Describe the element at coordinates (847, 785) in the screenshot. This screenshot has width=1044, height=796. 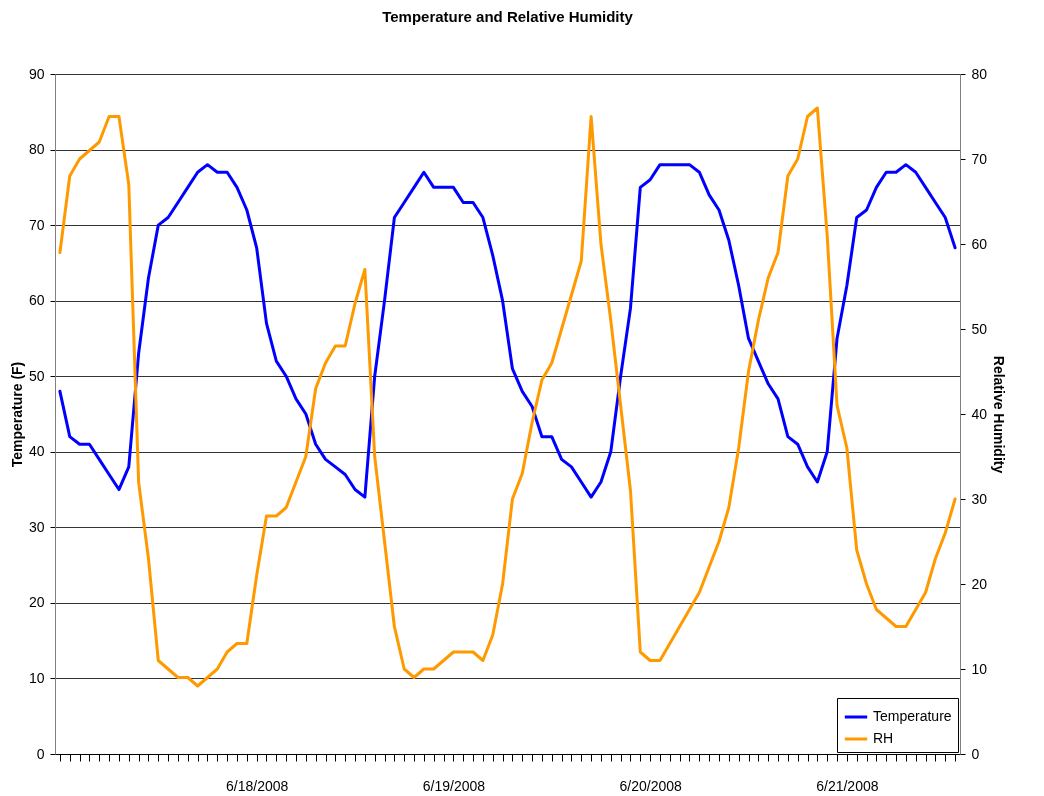
I see `x-tick-label: 6/21/2008` at that location.